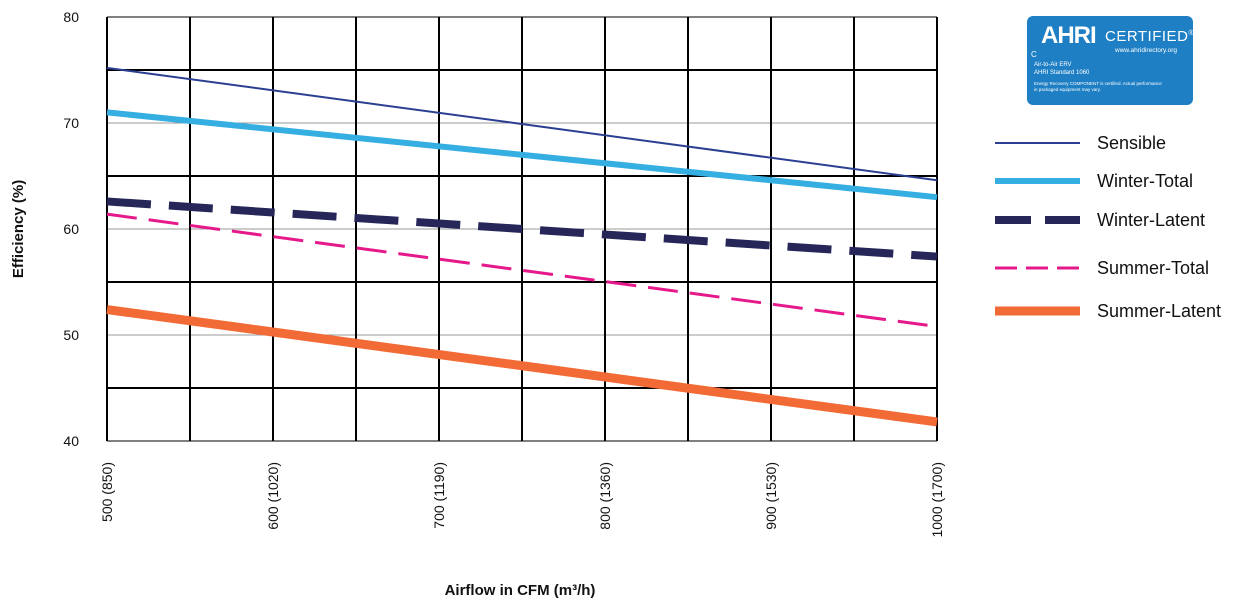 The image size is (1258, 605). I want to click on y-tick-label: 50, so click(71, 335).